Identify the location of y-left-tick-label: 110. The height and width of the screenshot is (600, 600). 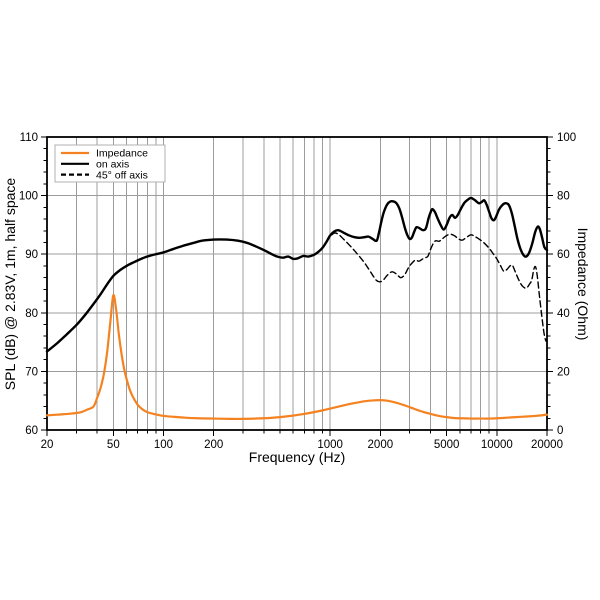
(29, 138).